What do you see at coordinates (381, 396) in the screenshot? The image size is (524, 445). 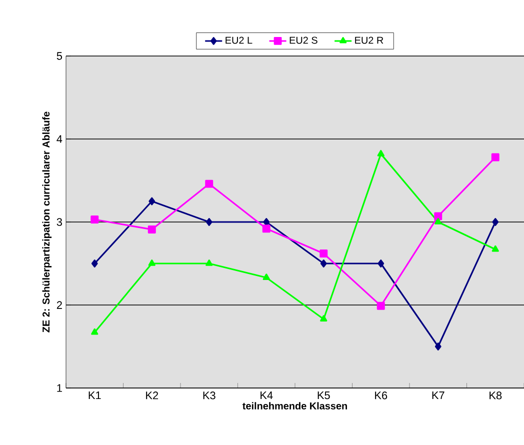 I see `x-tick-label: K6` at bounding box center [381, 396].